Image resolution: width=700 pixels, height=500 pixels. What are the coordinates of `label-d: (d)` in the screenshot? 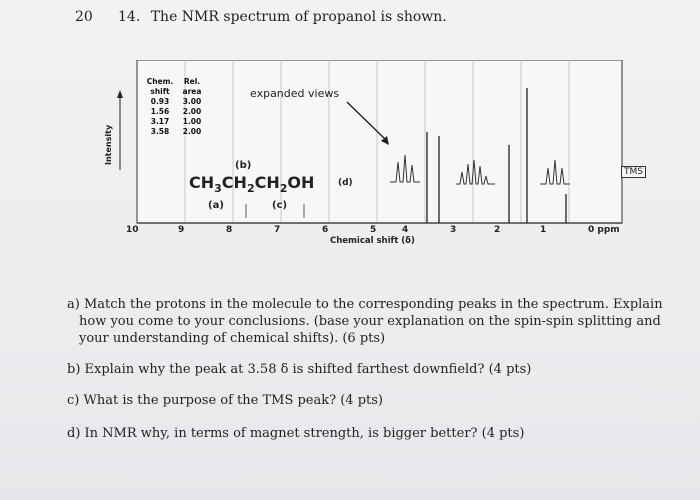 It's located at (345, 183).